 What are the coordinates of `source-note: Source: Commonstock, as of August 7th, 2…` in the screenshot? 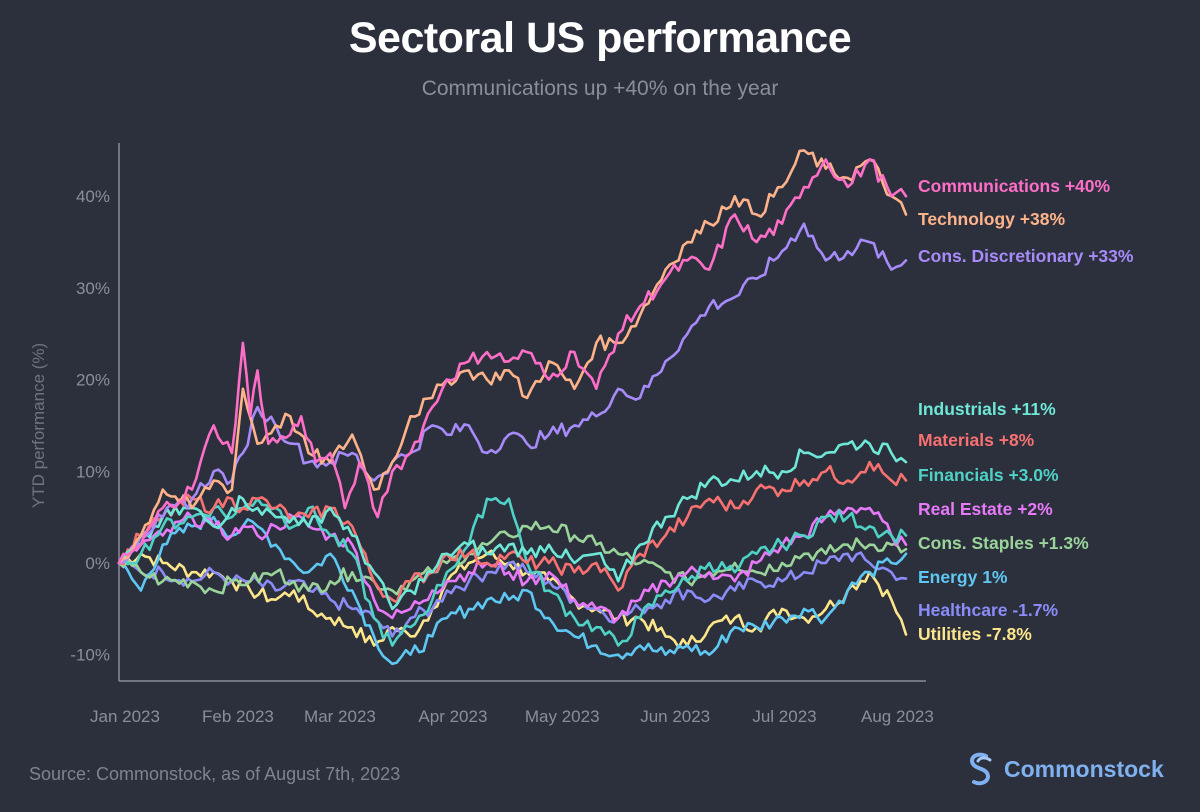 It's located at (215, 774).